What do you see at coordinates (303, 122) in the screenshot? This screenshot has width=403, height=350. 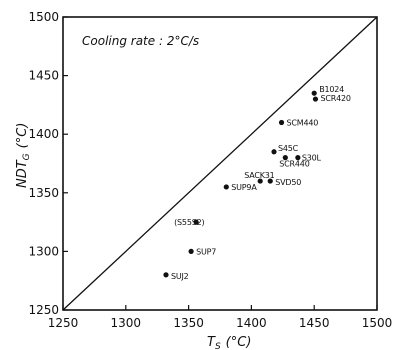 I see `data-point-label: SCM440` at bounding box center [303, 122].